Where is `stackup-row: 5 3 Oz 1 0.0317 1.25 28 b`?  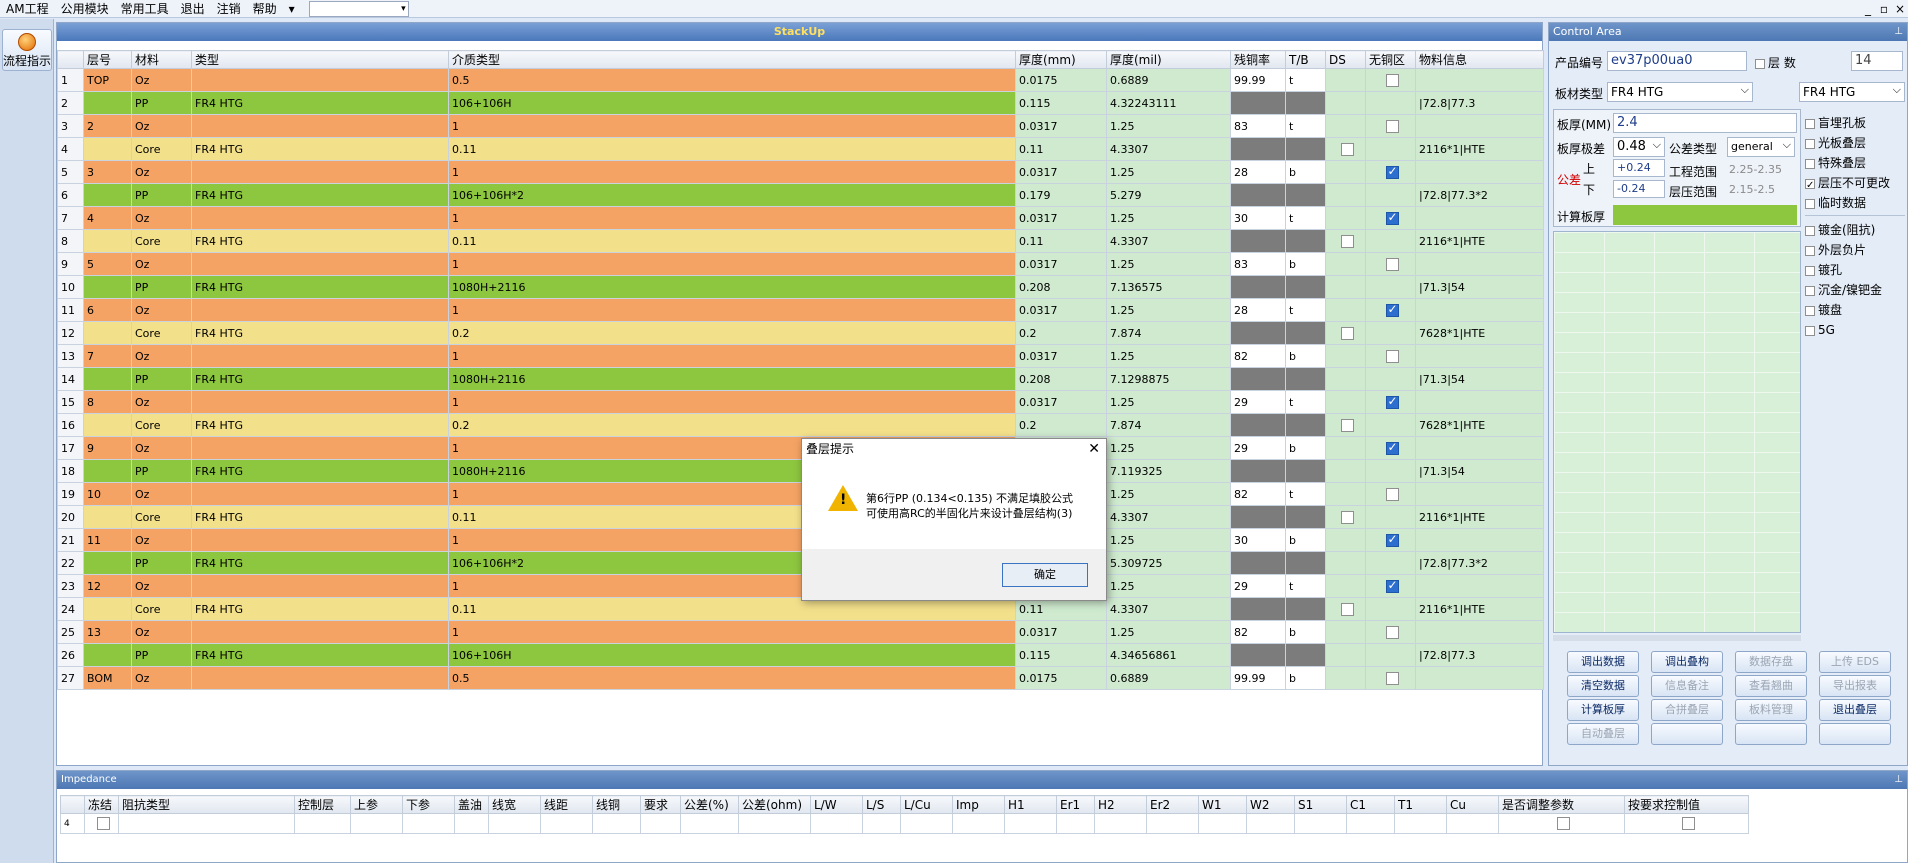
stackup-row: 5 3 Oz 1 0.0317 1.25 28 b is located at coordinates (800, 172).